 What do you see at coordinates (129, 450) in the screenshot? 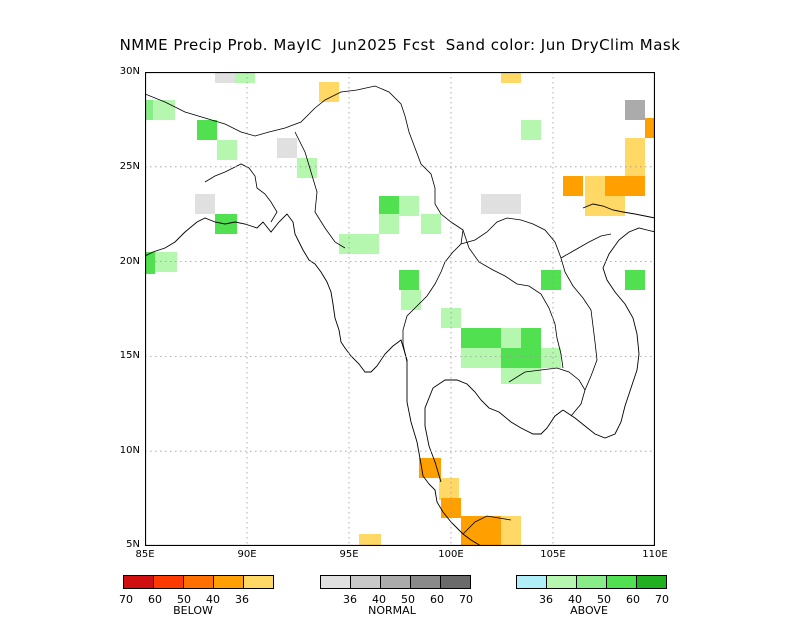
I see `lat-tick-label: 10N` at bounding box center [129, 450].